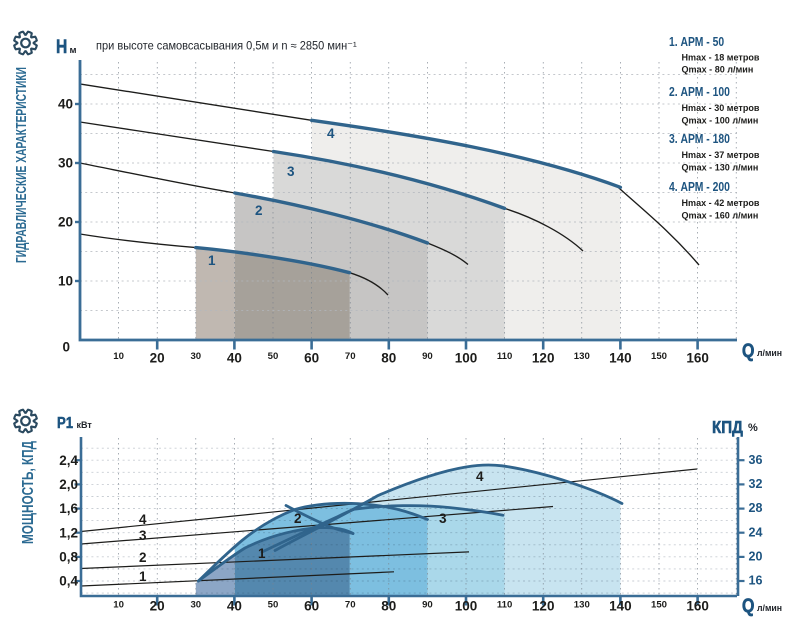 This screenshot has height=625, width=796. What do you see at coordinates (720, 120) in the screenshot?
I see `svg-text: Qmax - 100 л/мин` at bounding box center [720, 120].